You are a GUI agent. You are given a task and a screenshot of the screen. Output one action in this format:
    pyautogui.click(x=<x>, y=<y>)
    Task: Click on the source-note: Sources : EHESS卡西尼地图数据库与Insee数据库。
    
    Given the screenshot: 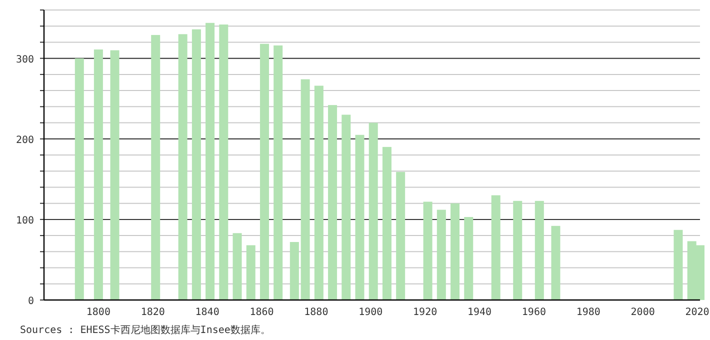 What is the action you would take?
    pyautogui.click(x=145, y=330)
    